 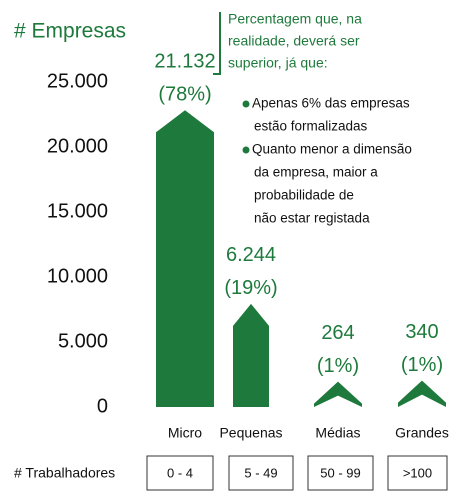 What do you see at coordinates (102, 406) in the screenshot?
I see `y-tick-label: 0` at bounding box center [102, 406].